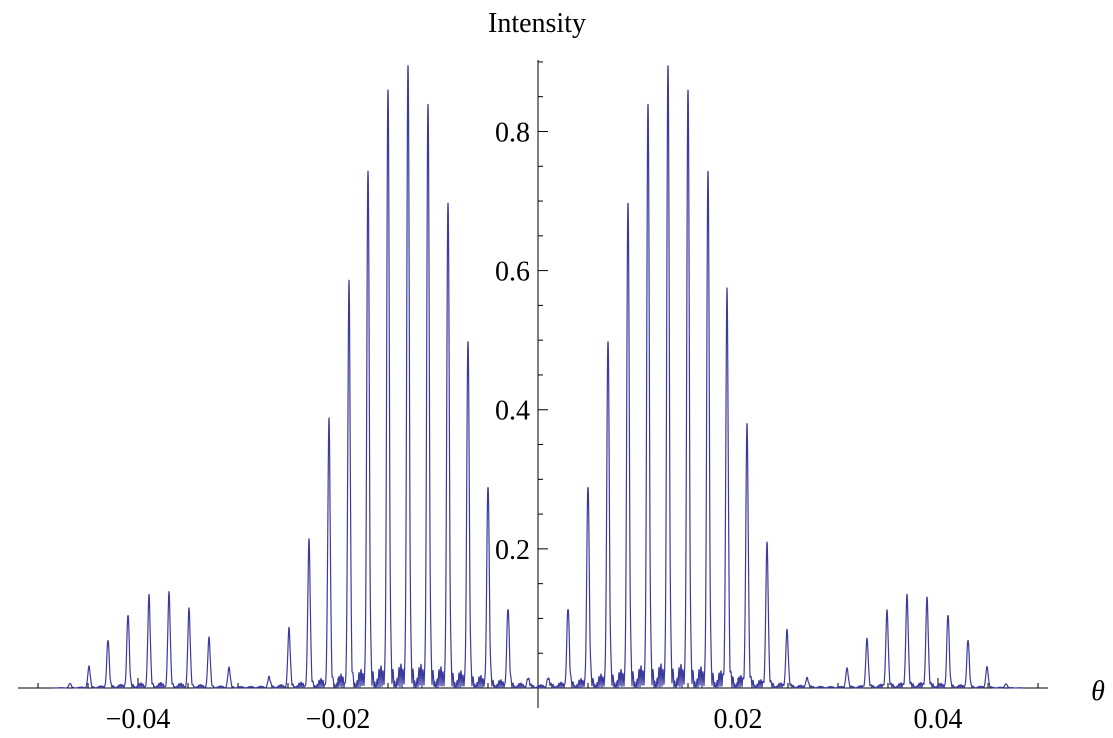 The width and height of the screenshot is (1113, 738). What do you see at coordinates (512, 550) in the screenshot?
I see `y-tick-label: 0.2` at bounding box center [512, 550].